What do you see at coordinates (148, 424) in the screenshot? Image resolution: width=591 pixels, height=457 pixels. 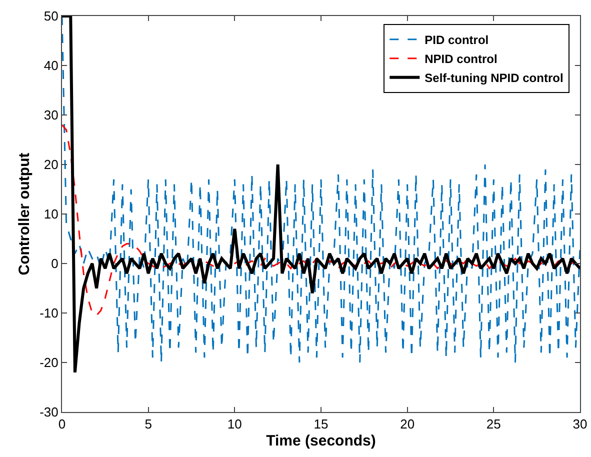 I see `x-tick-label: 5` at bounding box center [148, 424].